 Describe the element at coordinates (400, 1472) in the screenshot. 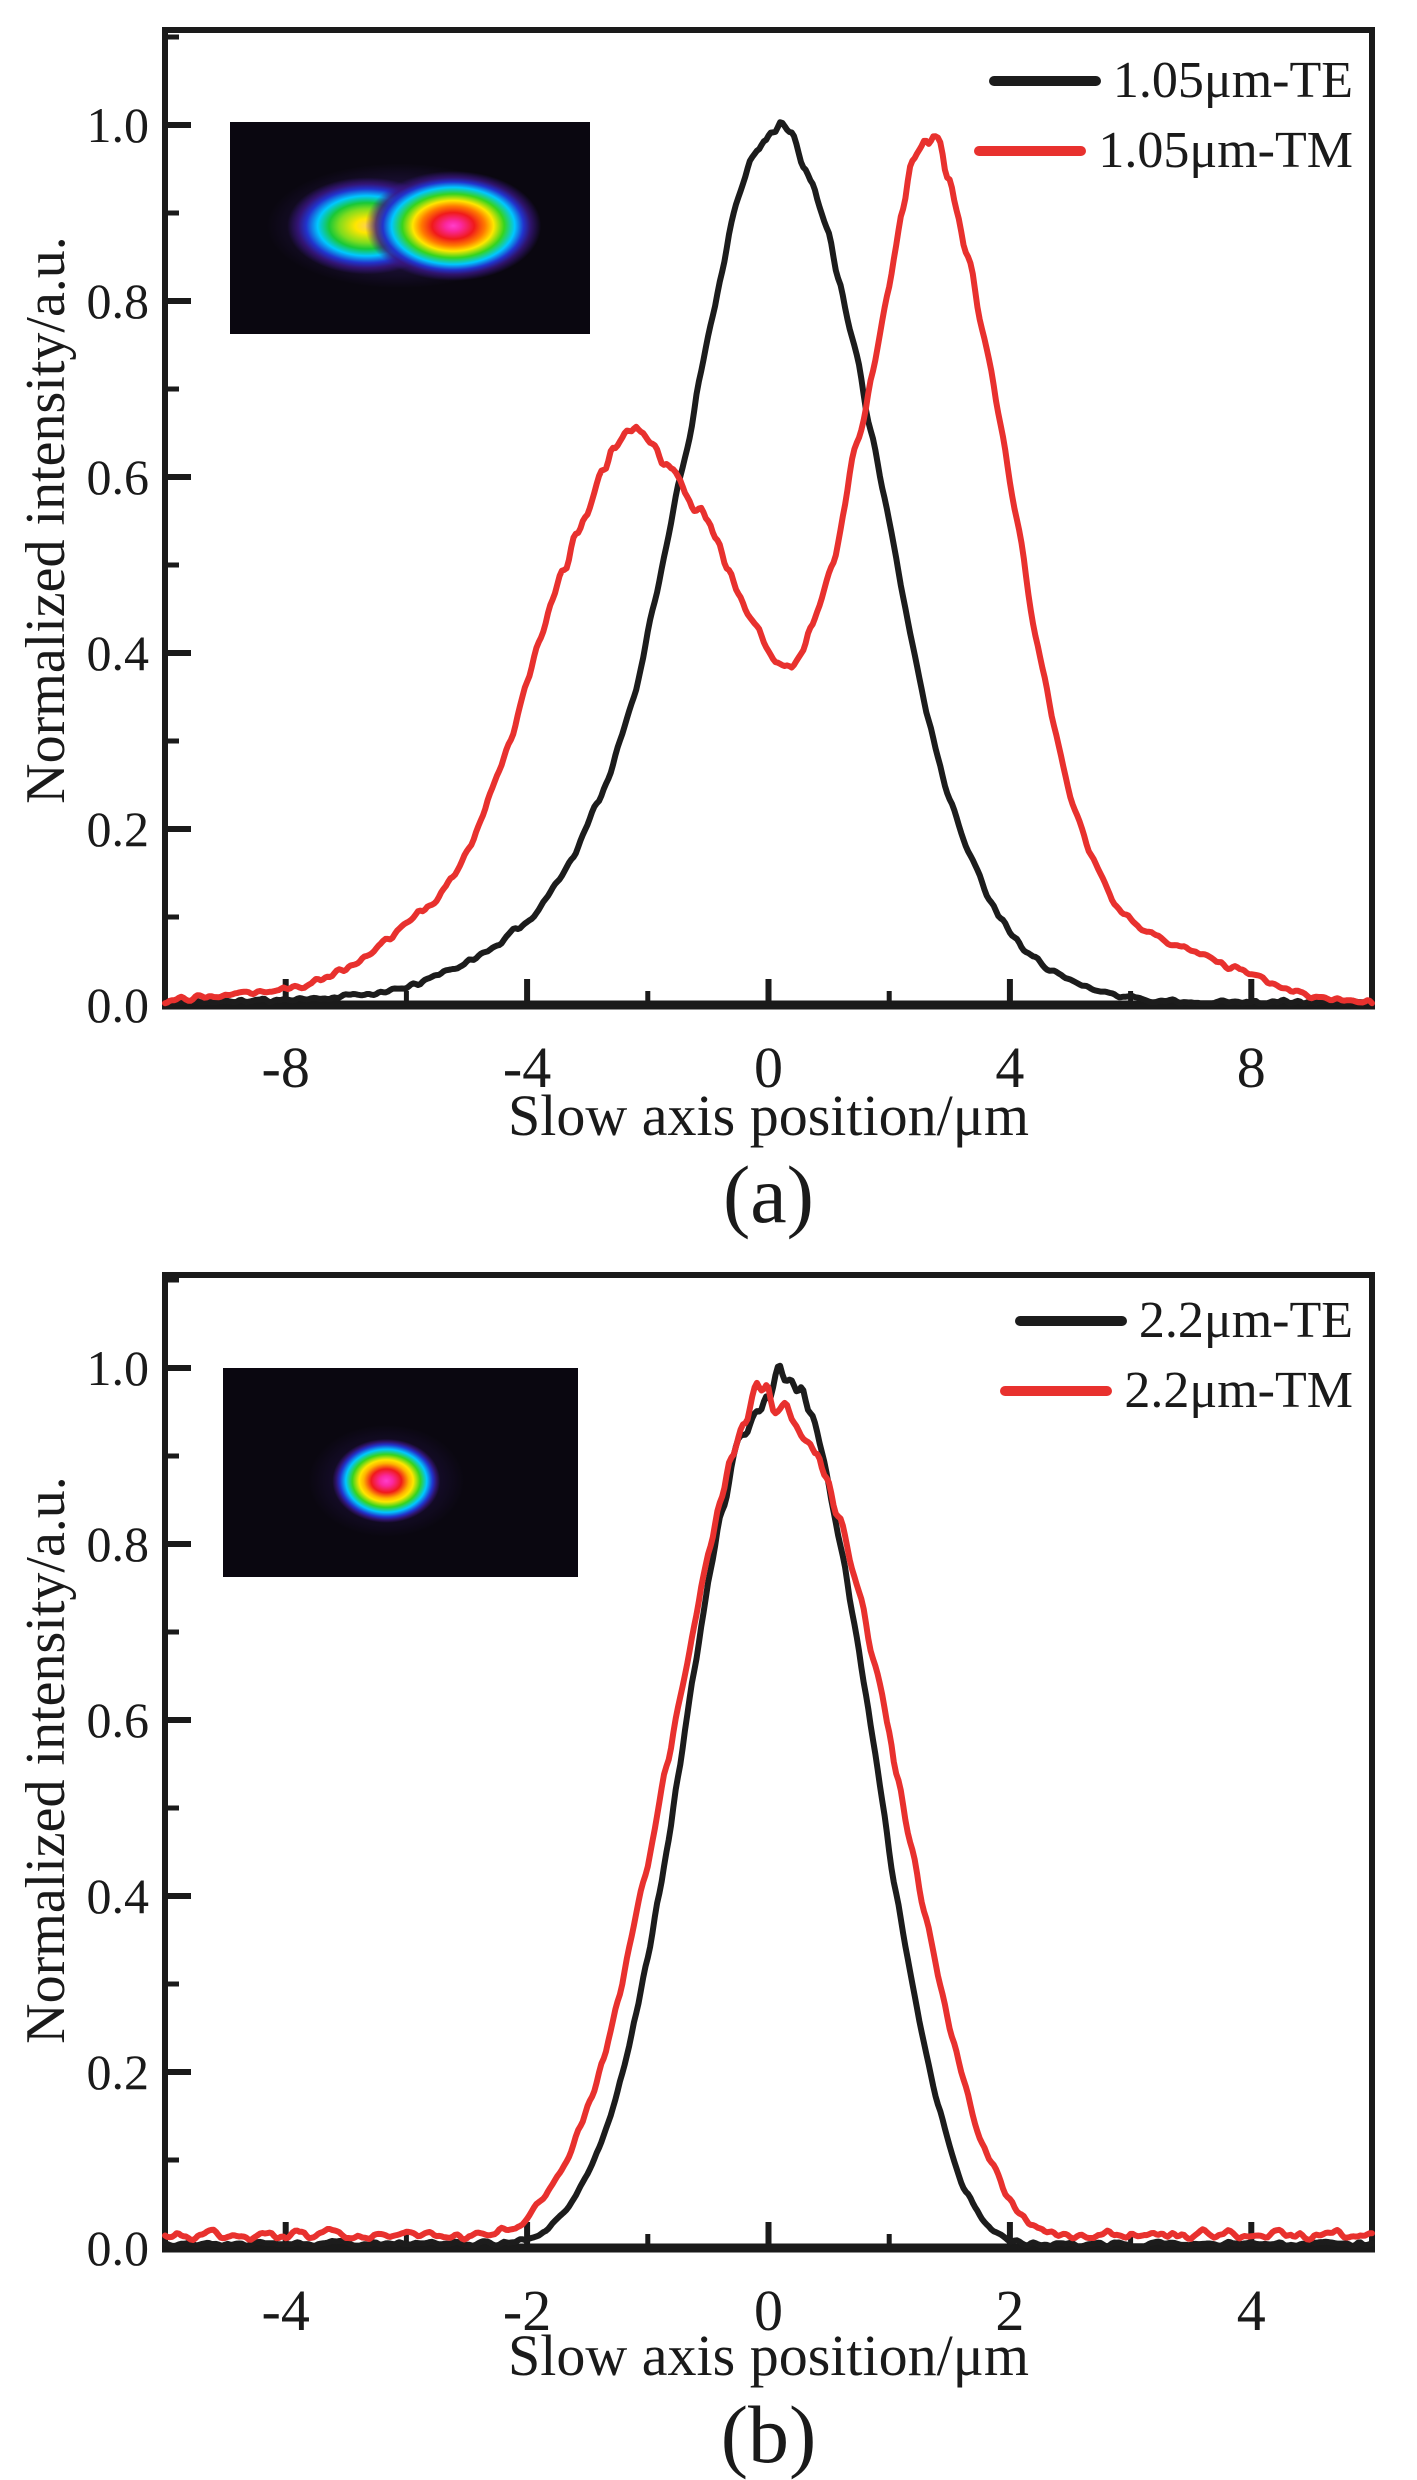

I see `mode-profile-inset-b` at that location.